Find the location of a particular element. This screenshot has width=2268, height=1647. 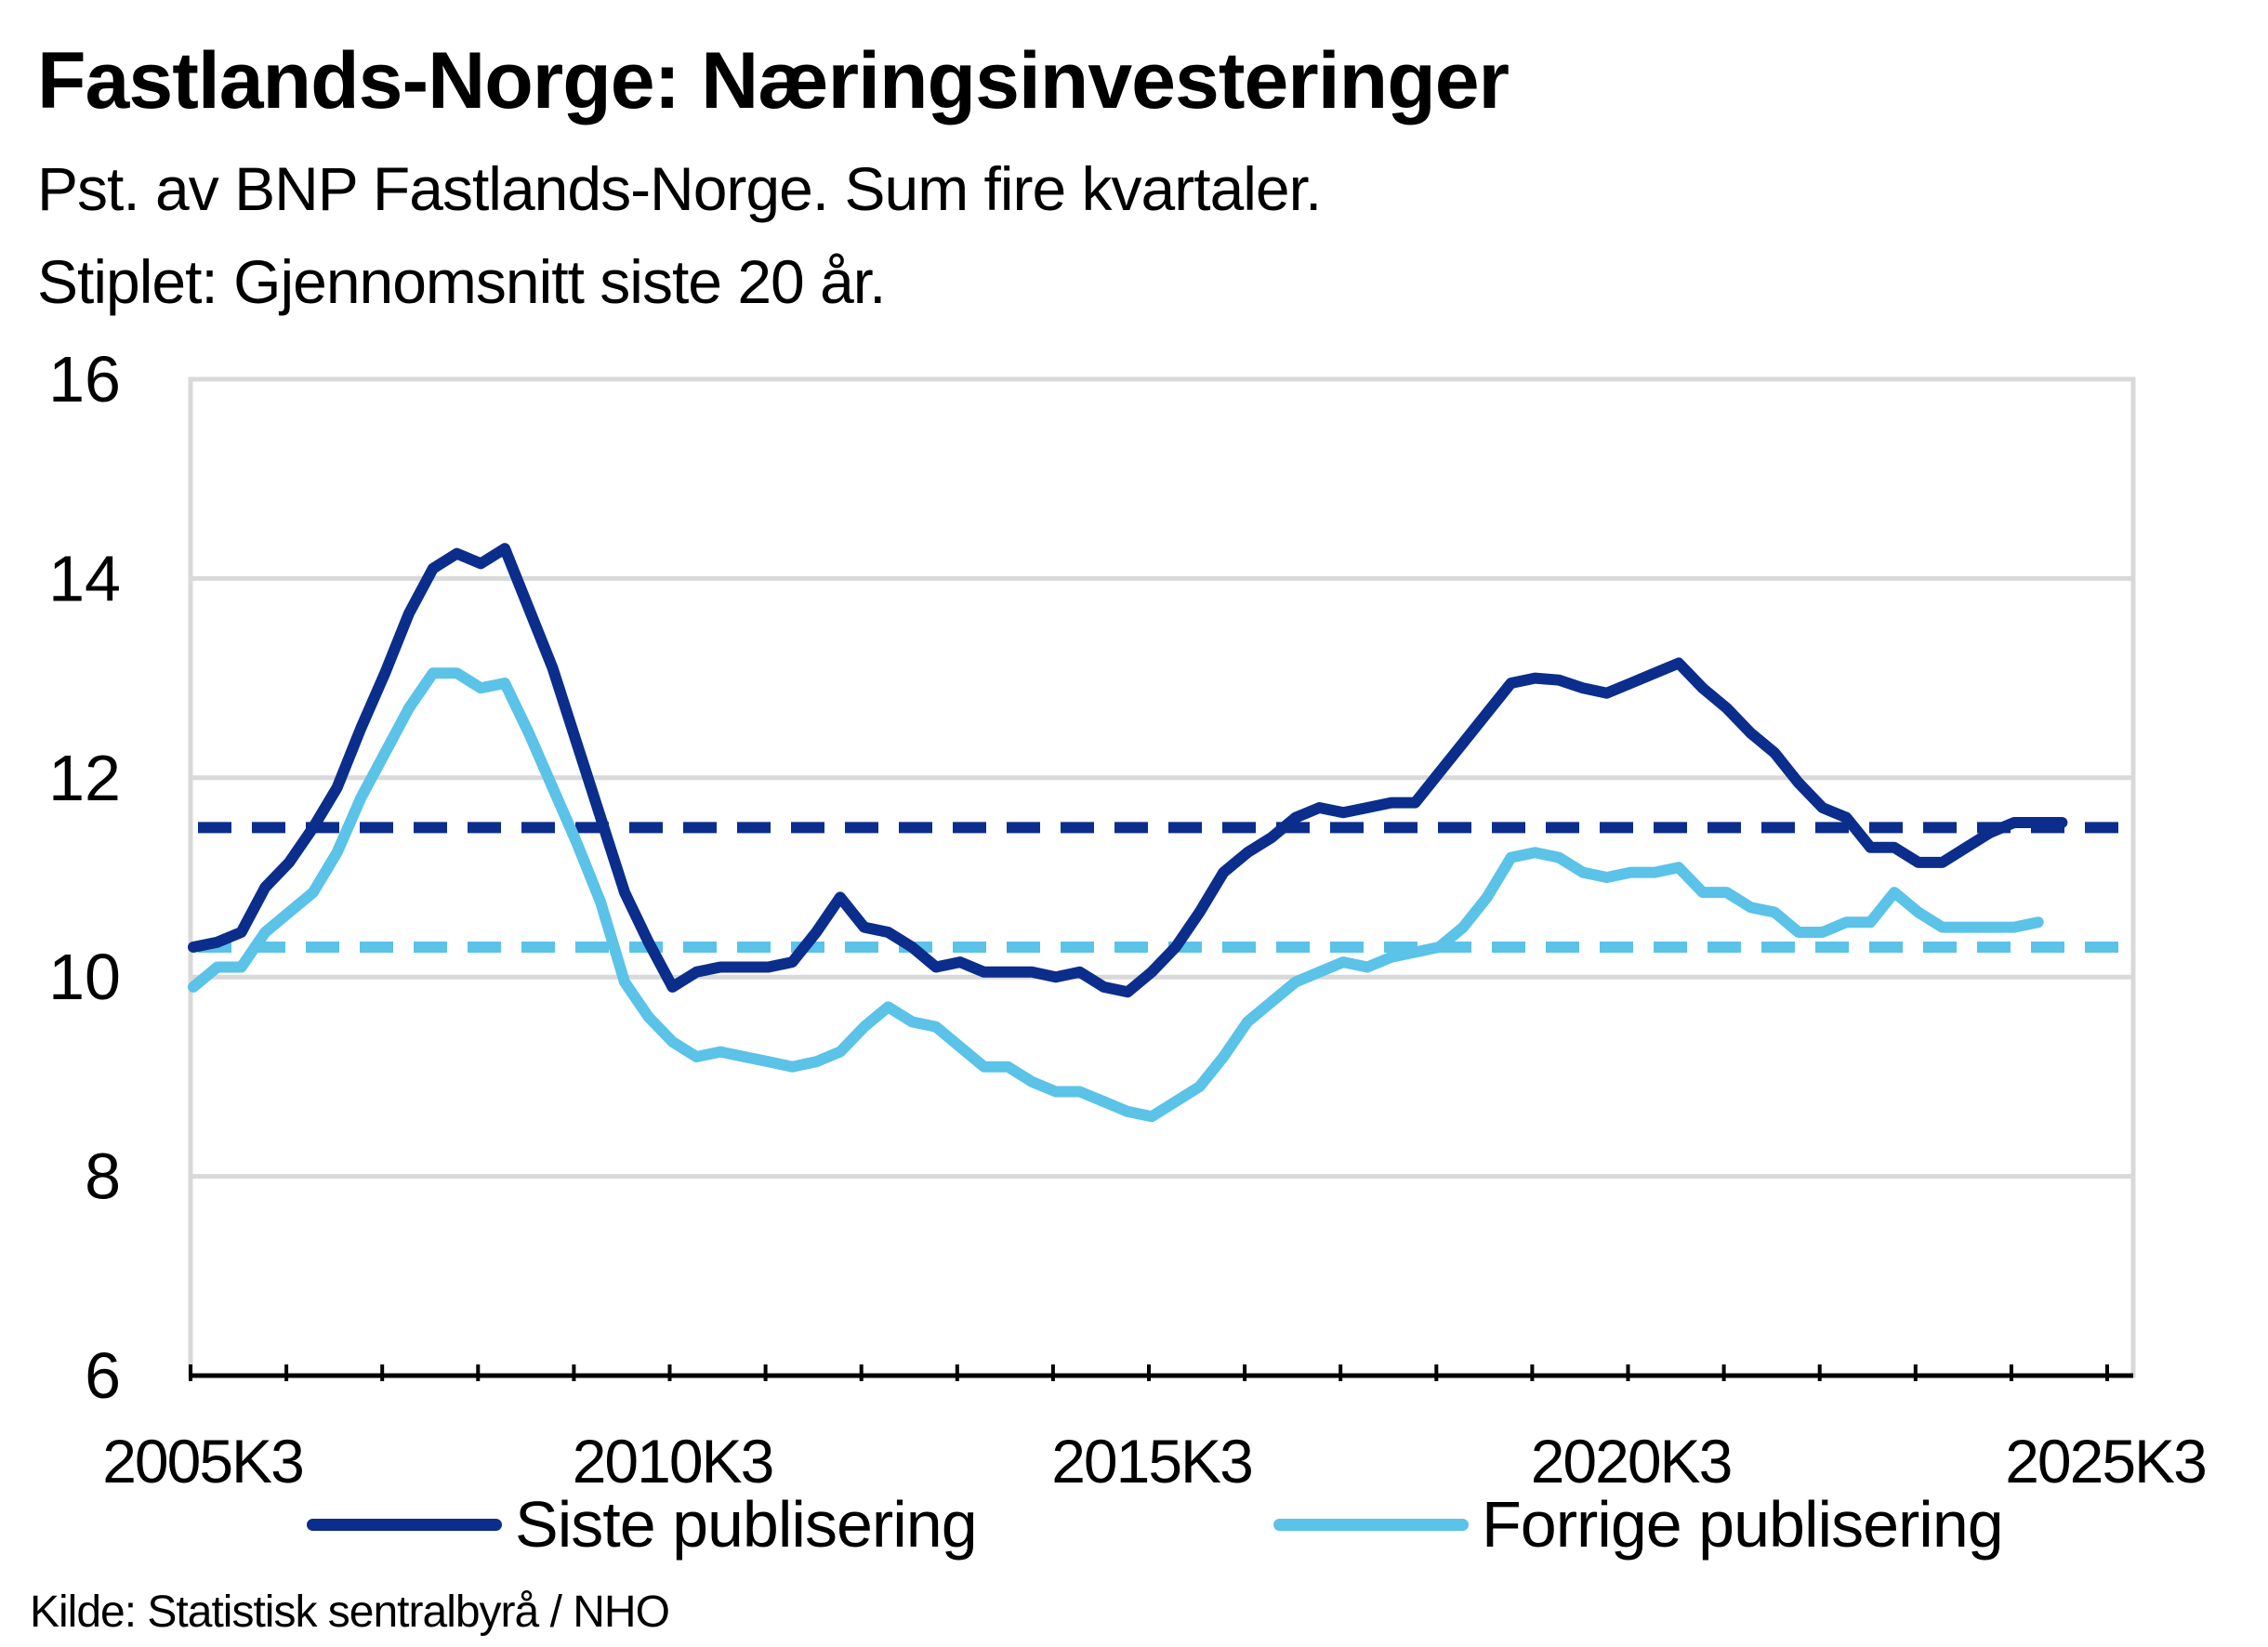

x-tick-label: 2010K3 is located at coordinates (673, 1457).